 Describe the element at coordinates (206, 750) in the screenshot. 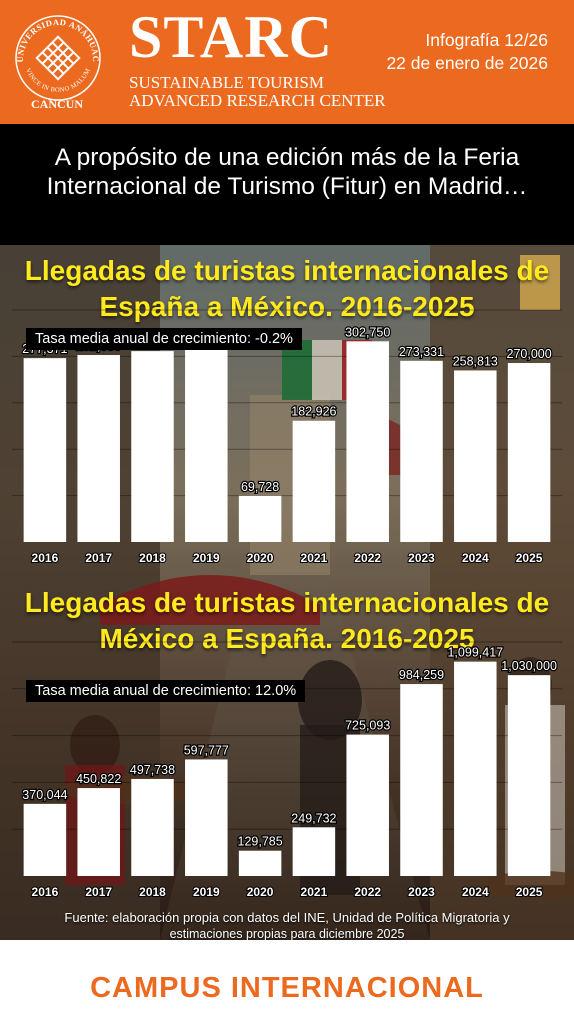

I see `chart-2-value-label: 597,777` at that location.